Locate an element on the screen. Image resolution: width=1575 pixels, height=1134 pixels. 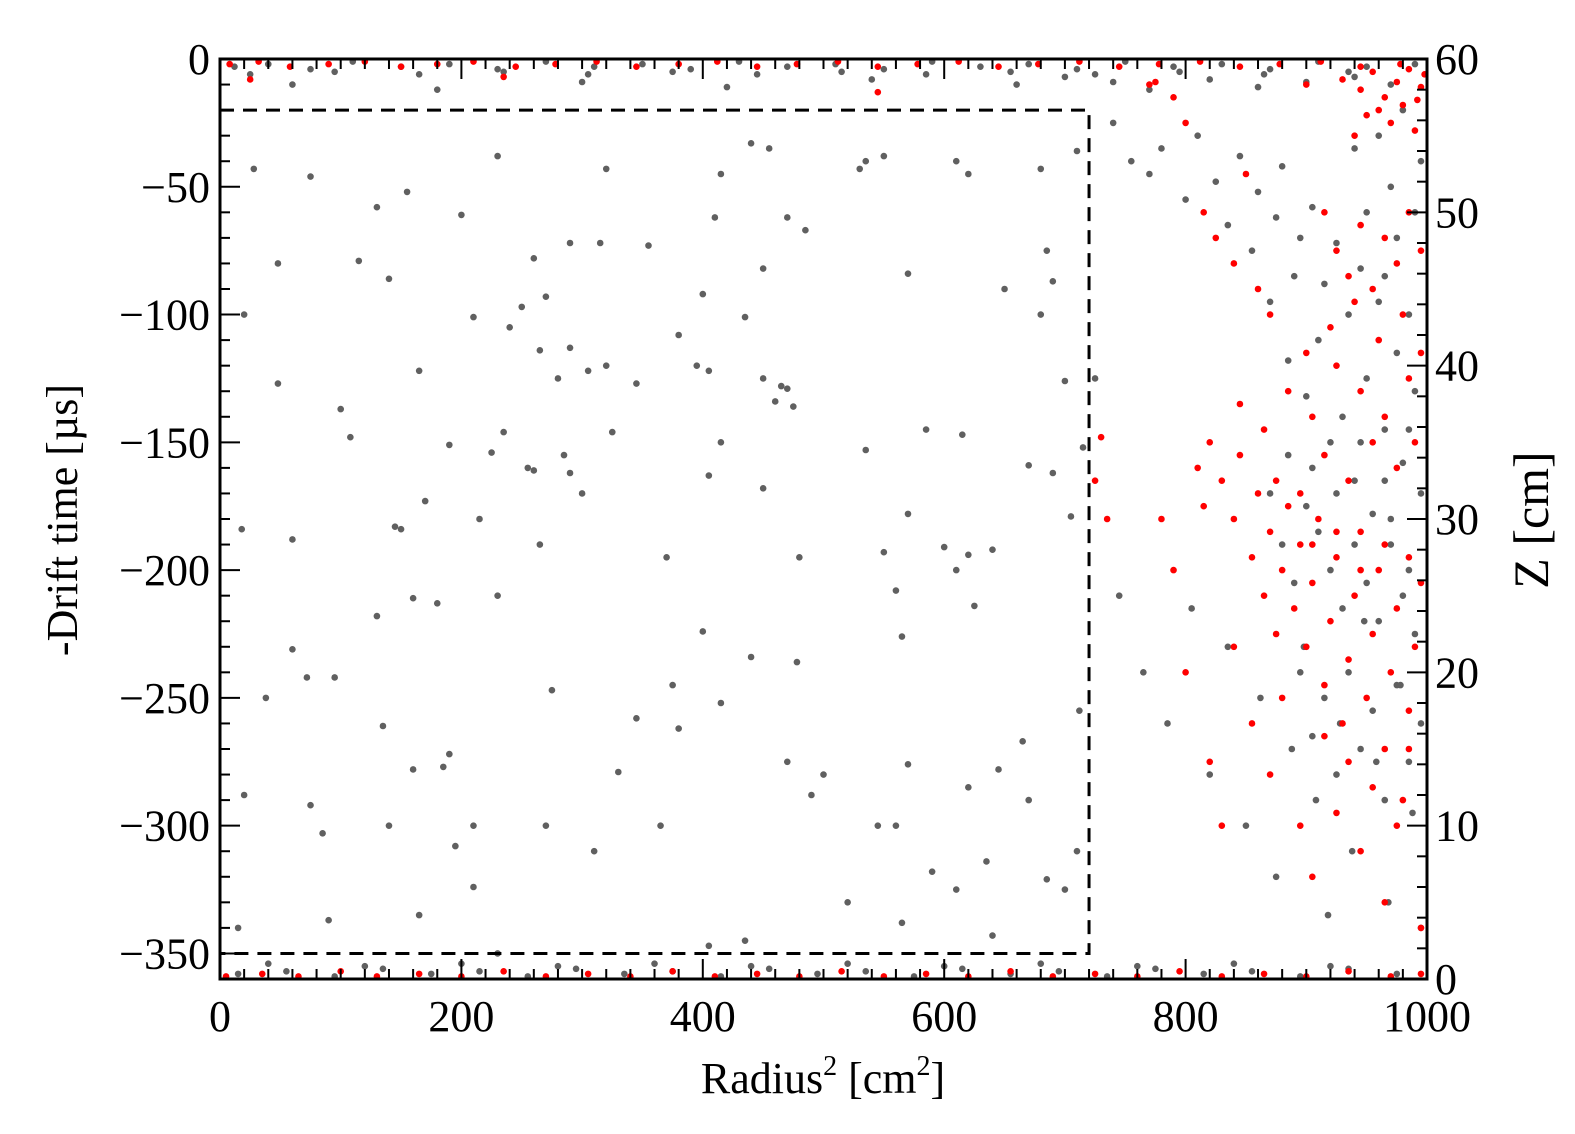
x-tick-label: 1000 is located at coordinates (1427, 1016).